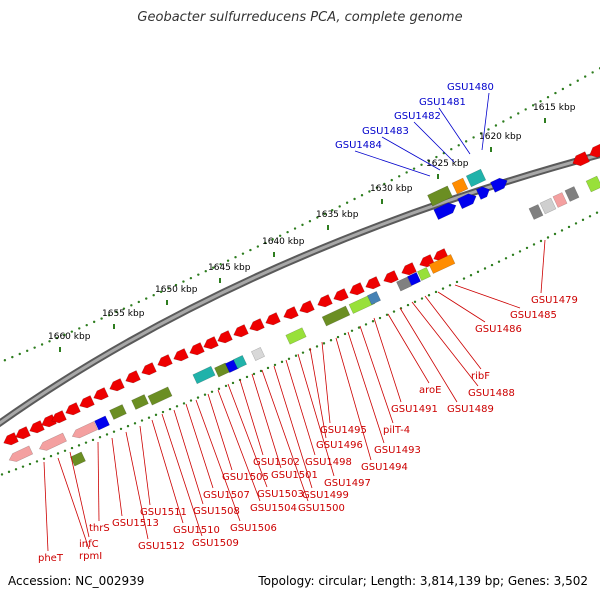 The height and width of the screenshot is (600, 600). Describe the element at coordinates (417, 116) in the screenshot. I see `gene-label-plus: GSU1482` at that location.